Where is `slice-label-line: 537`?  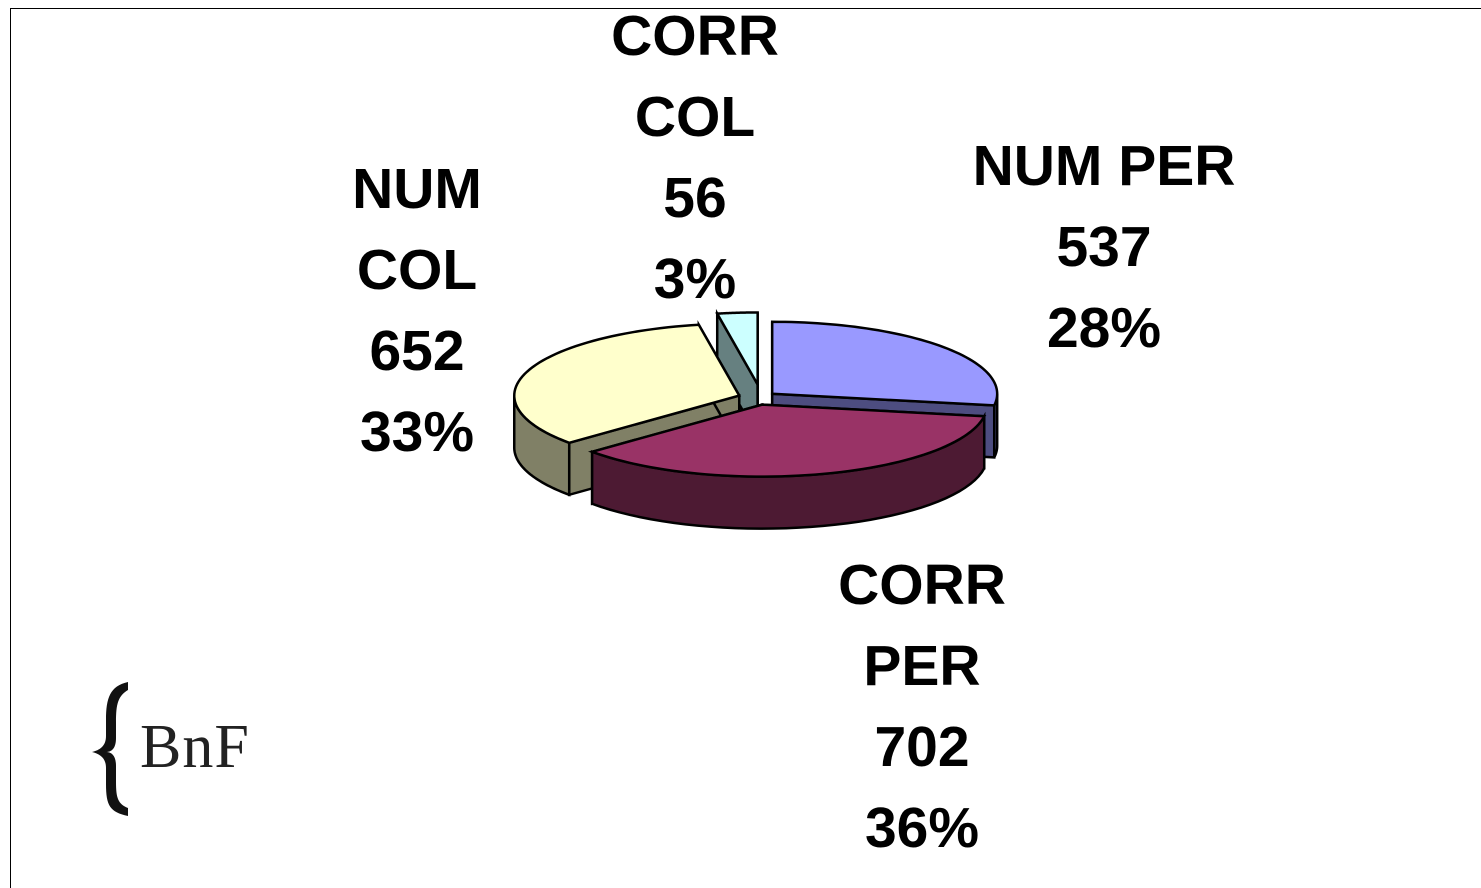
slice-label-line: 537 is located at coordinates (1103, 247).